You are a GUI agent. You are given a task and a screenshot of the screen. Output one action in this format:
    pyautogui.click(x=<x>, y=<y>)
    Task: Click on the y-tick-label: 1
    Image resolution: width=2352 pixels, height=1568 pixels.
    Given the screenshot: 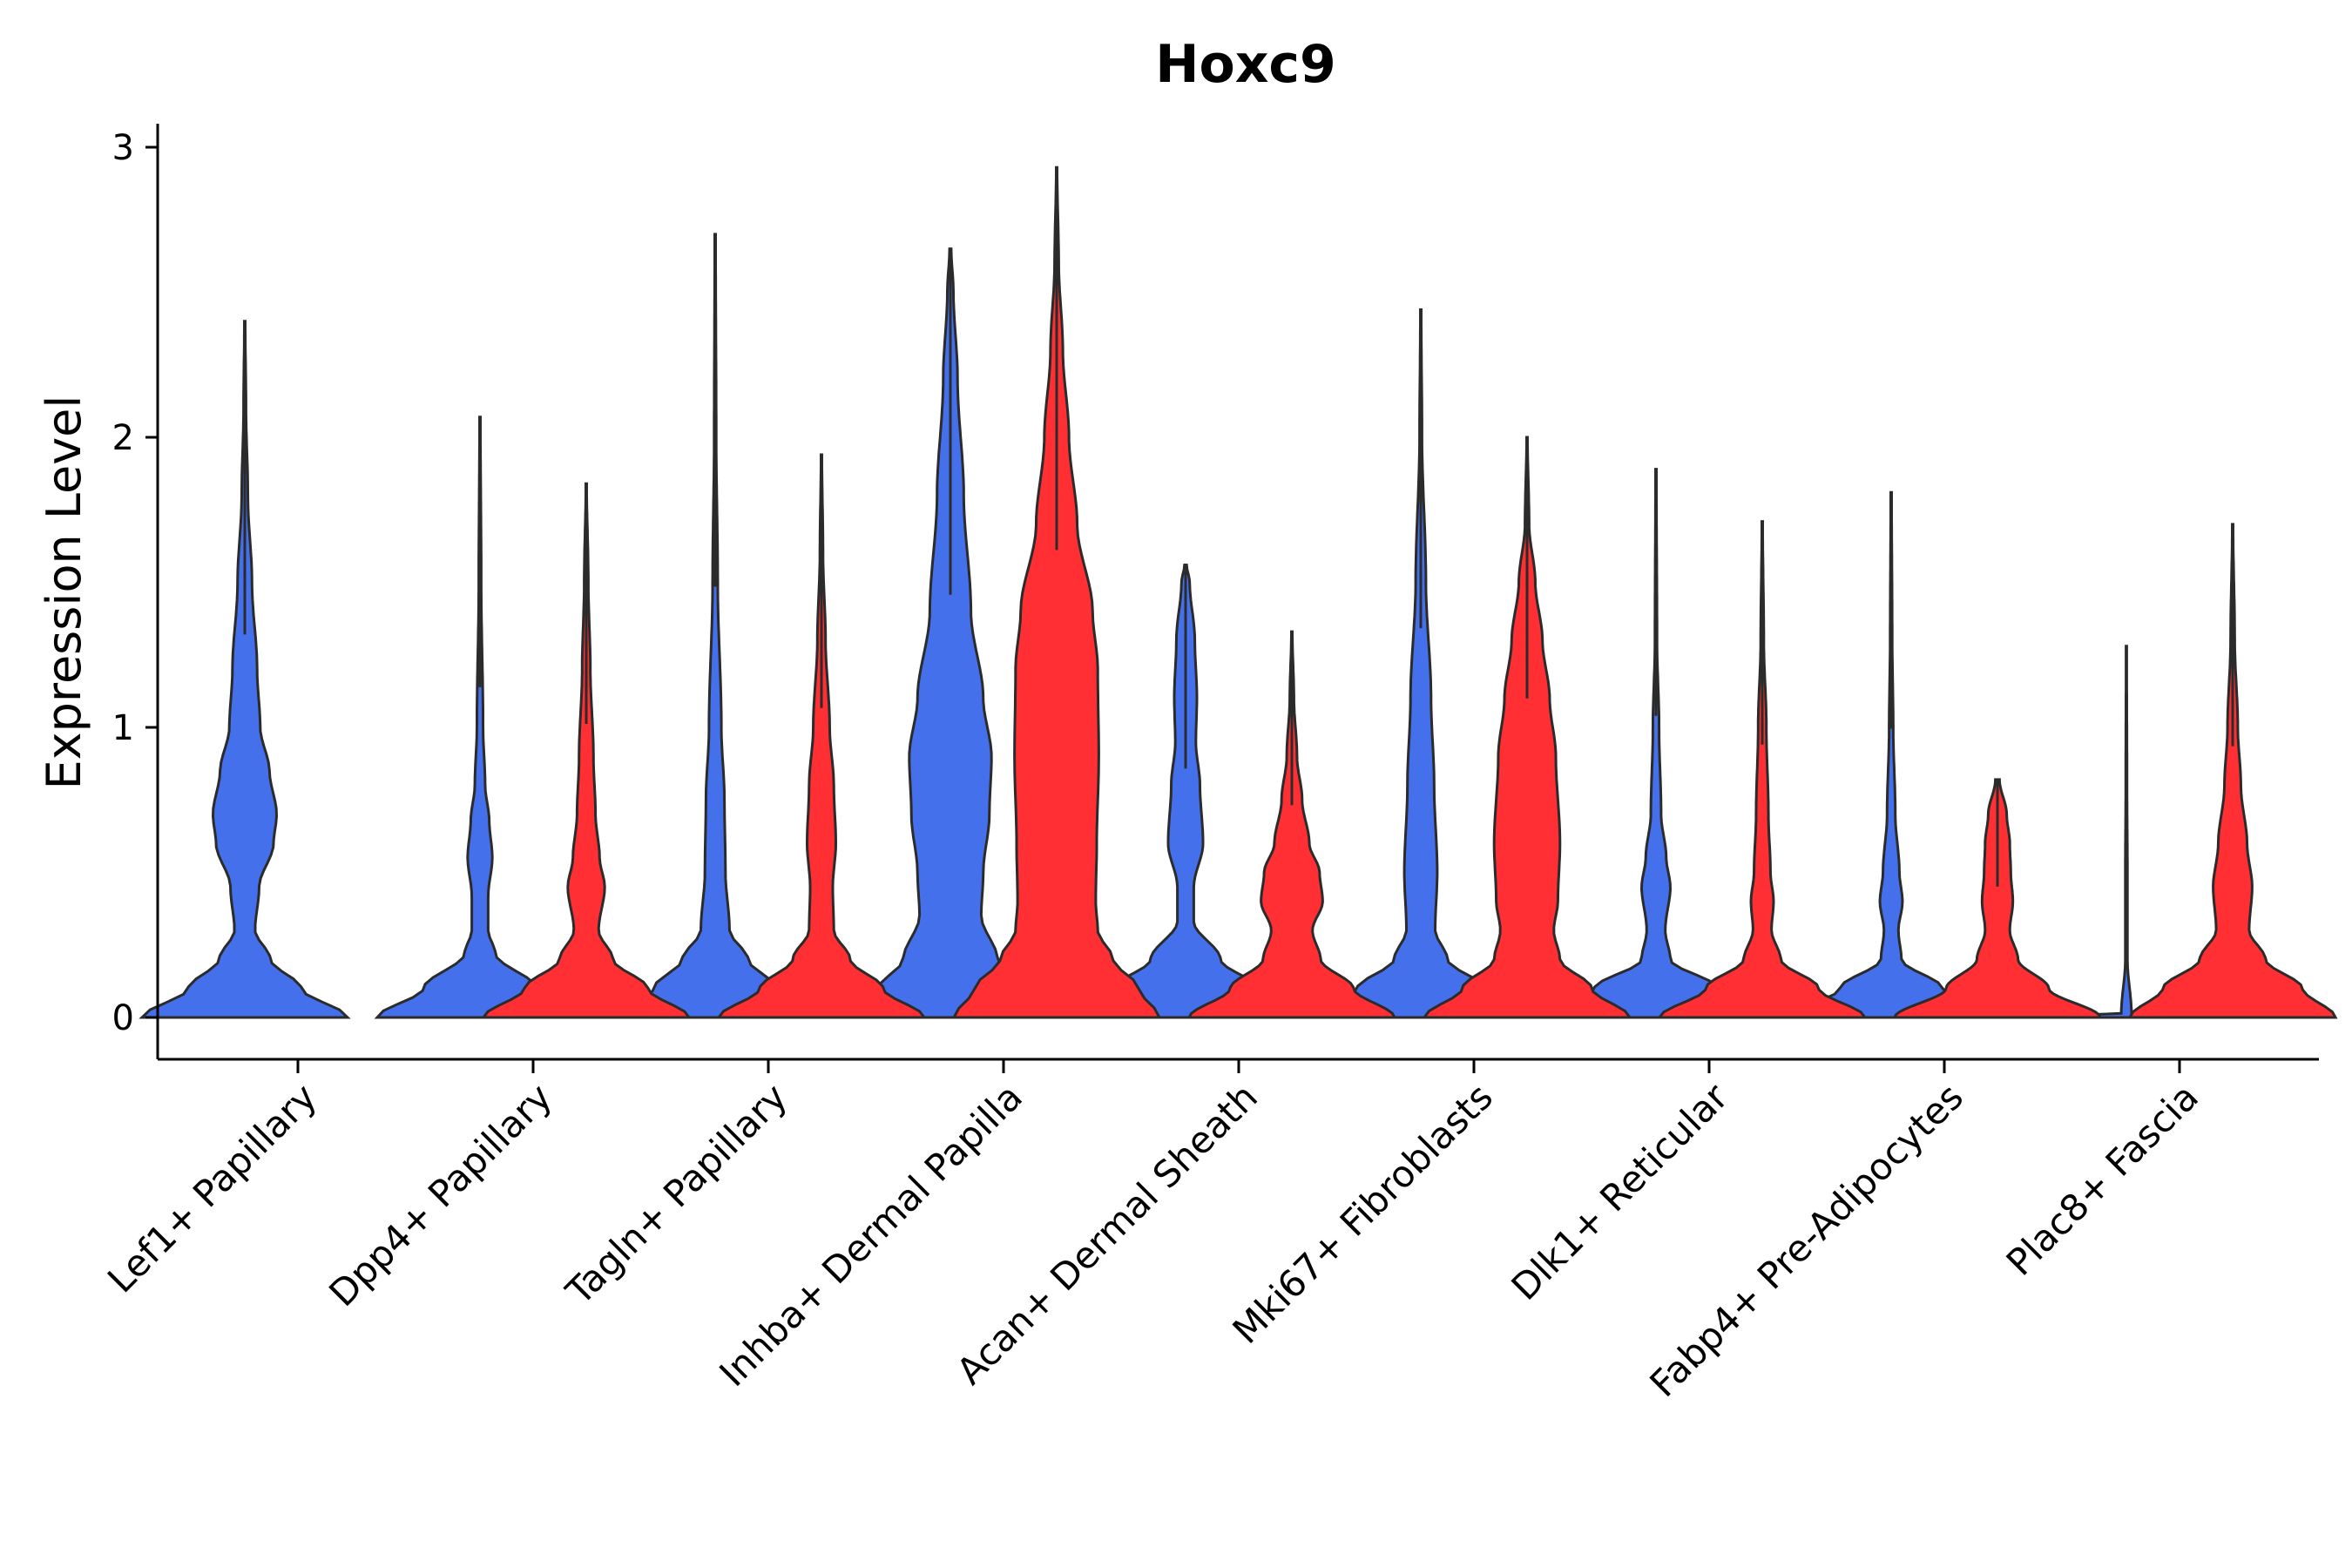 What is the action you would take?
    pyautogui.click(x=123, y=728)
    